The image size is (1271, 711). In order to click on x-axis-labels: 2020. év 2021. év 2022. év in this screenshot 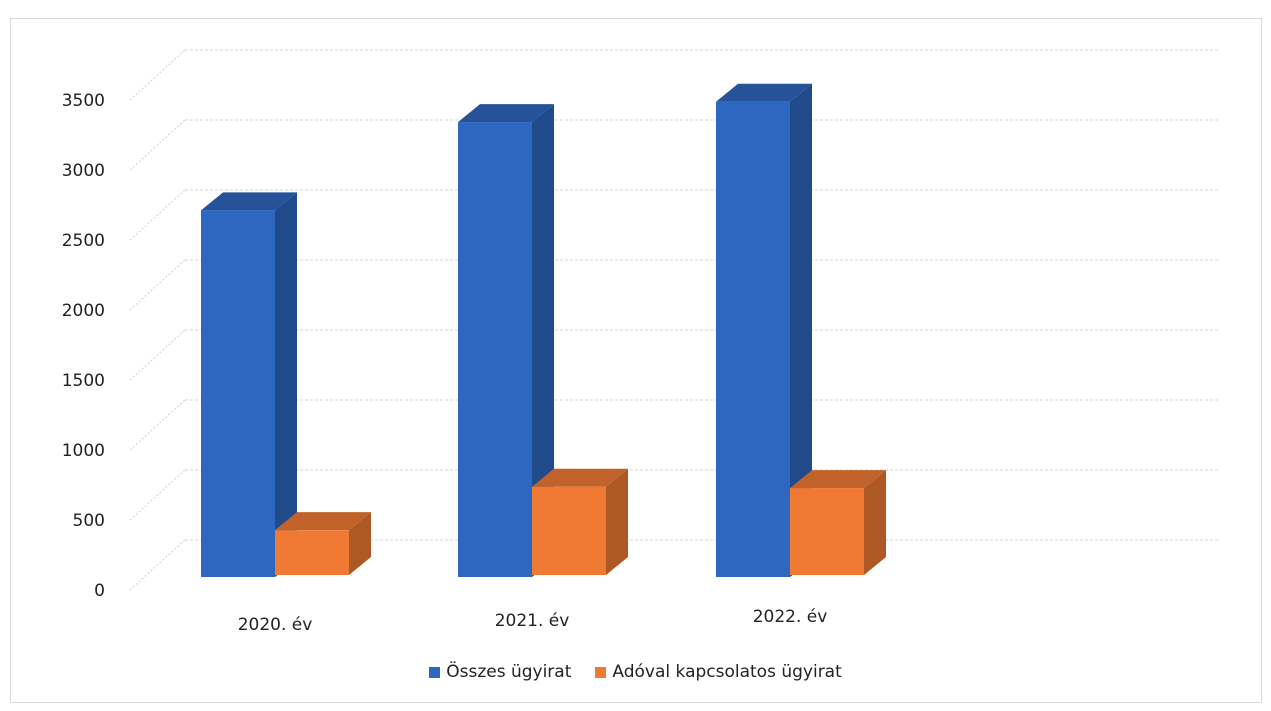, I will do `click(533, 621)`.